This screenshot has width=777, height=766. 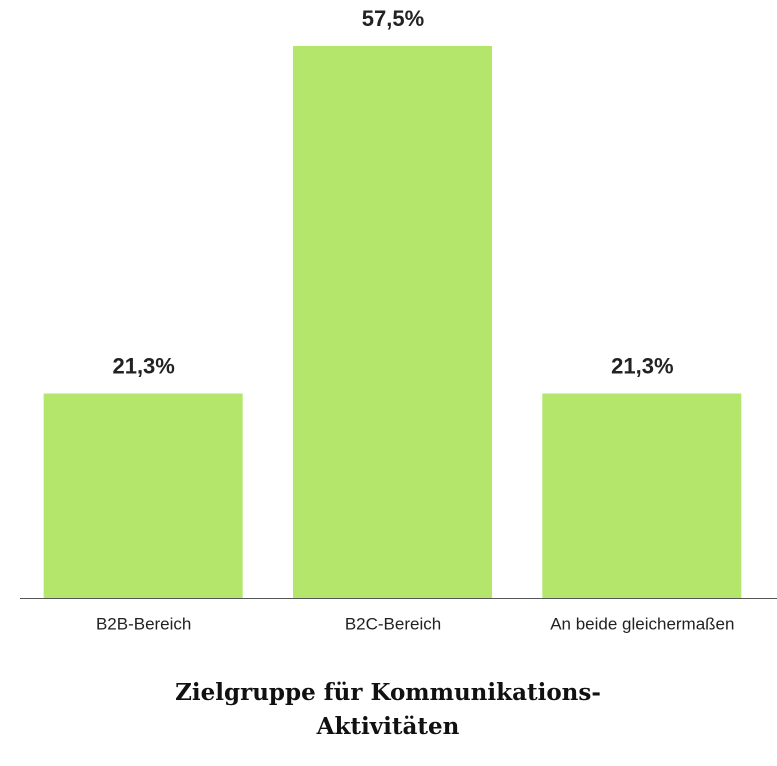 What do you see at coordinates (393, 18) in the screenshot?
I see `value-label: 57,5%` at bounding box center [393, 18].